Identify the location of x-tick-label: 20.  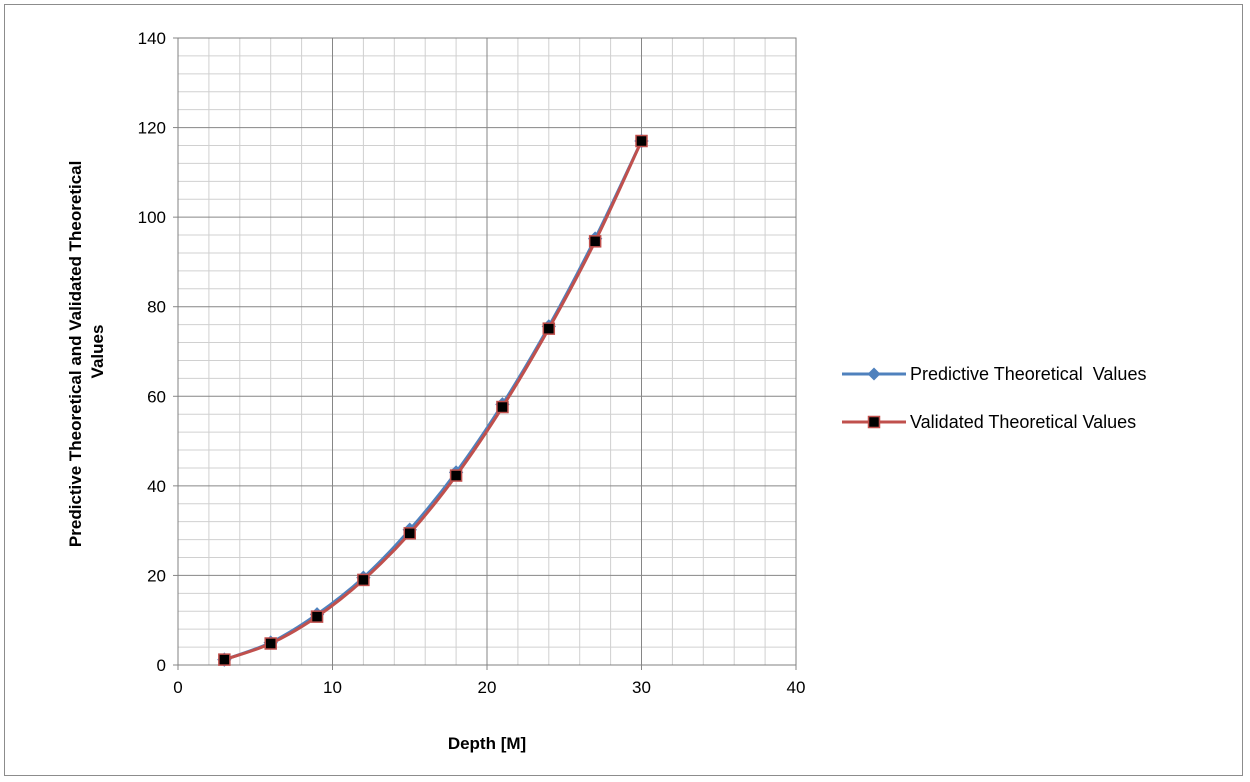
(487, 687).